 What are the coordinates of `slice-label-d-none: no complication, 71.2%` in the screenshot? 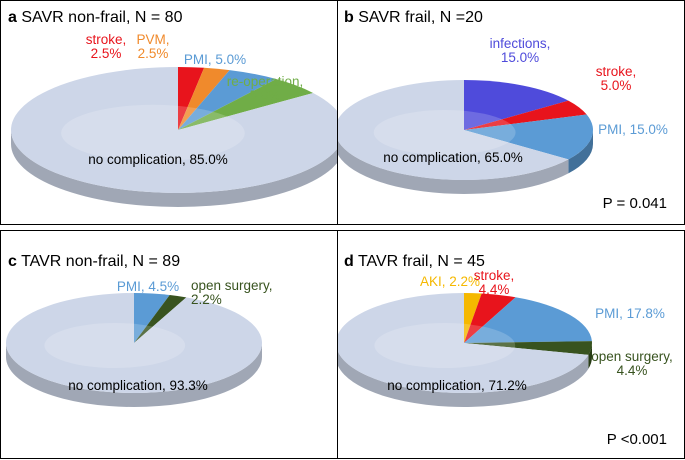 It's located at (457, 385).